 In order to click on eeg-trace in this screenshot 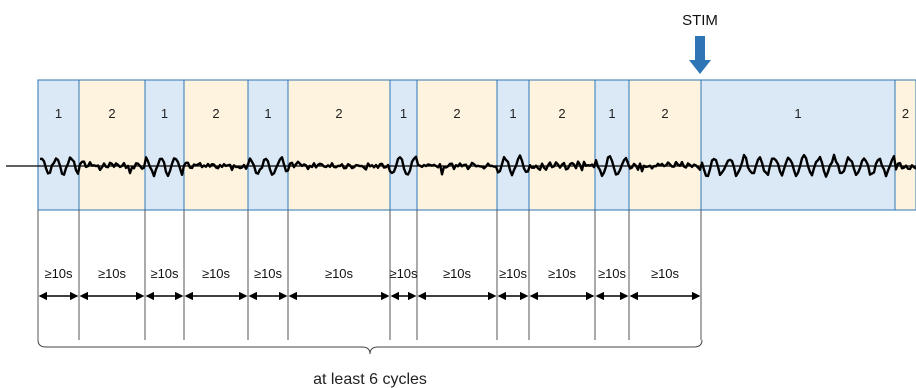, I will do `click(477, 165)`.